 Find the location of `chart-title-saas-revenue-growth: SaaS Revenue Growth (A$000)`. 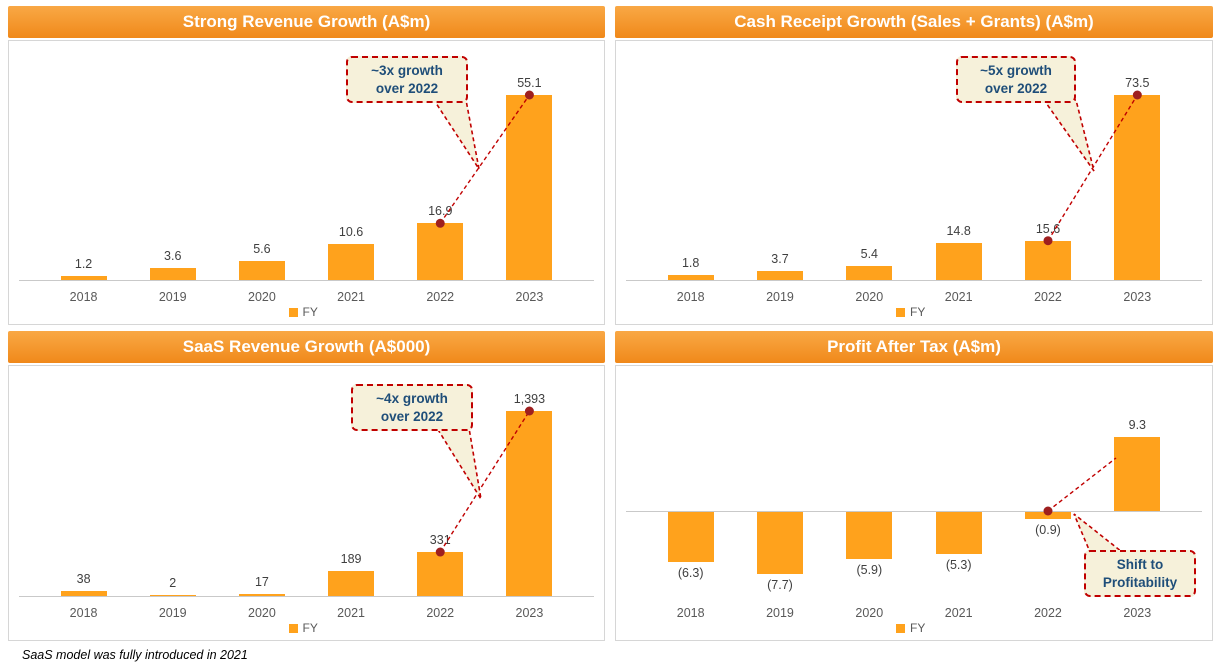

chart-title-saas-revenue-growth: SaaS Revenue Growth (A$000) is located at coordinates (306, 347).